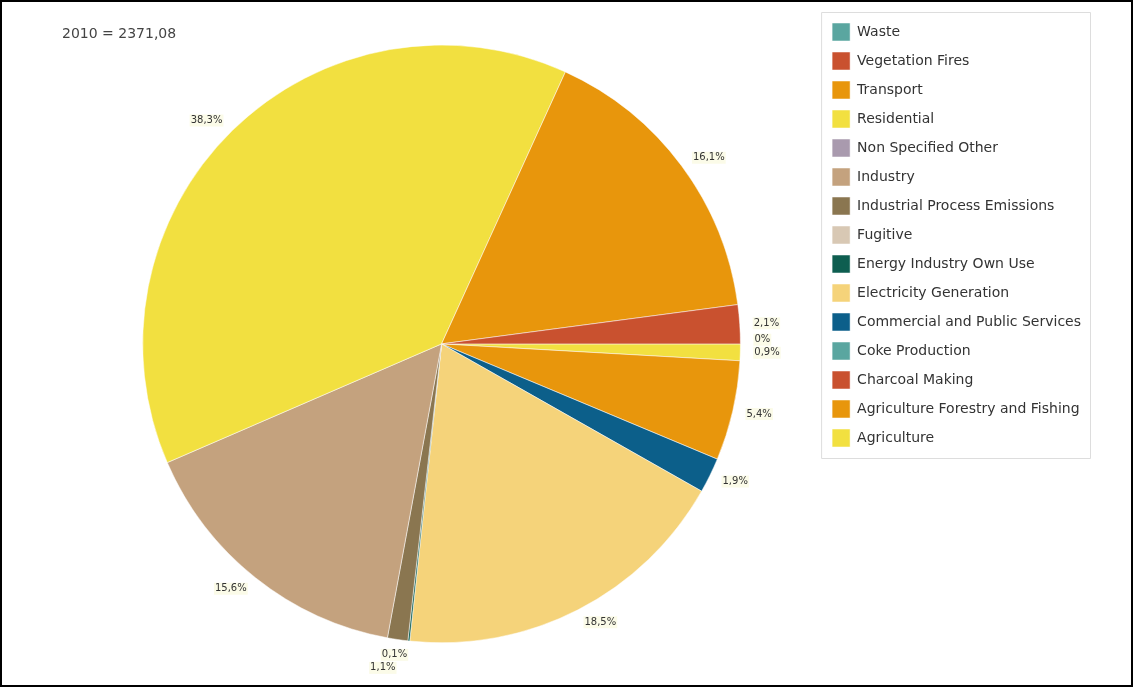 The width and height of the screenshot is (1133, 687). Describe the element at coordinates (394, 654) in the screenshot. I see `data-label: 0,1%` at that location.